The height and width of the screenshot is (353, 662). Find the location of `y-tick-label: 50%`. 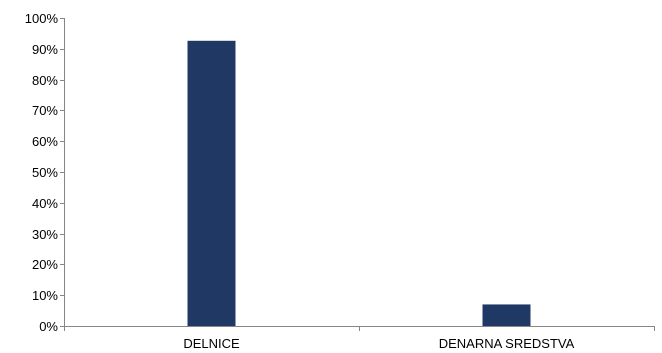

y-tick-label: 50% is located at coordinates (45, 172).